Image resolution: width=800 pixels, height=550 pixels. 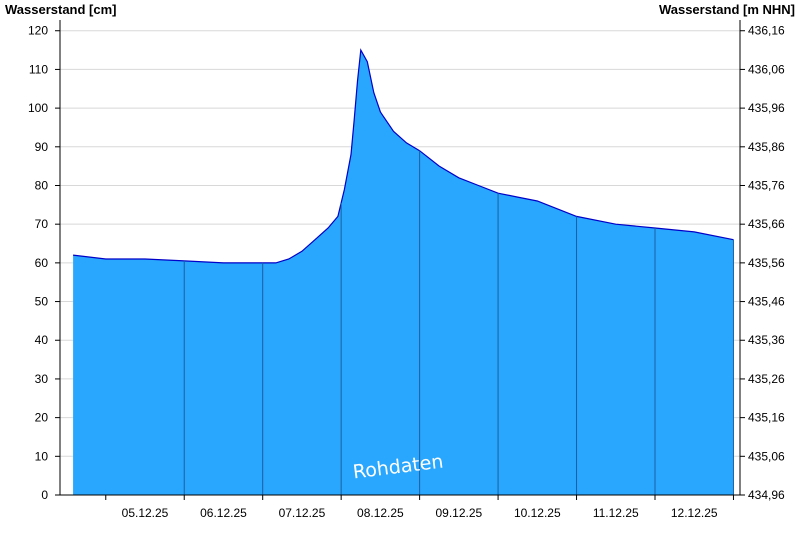 I want to click on y-left-tick-label: 10, so click(x=42, y=456).